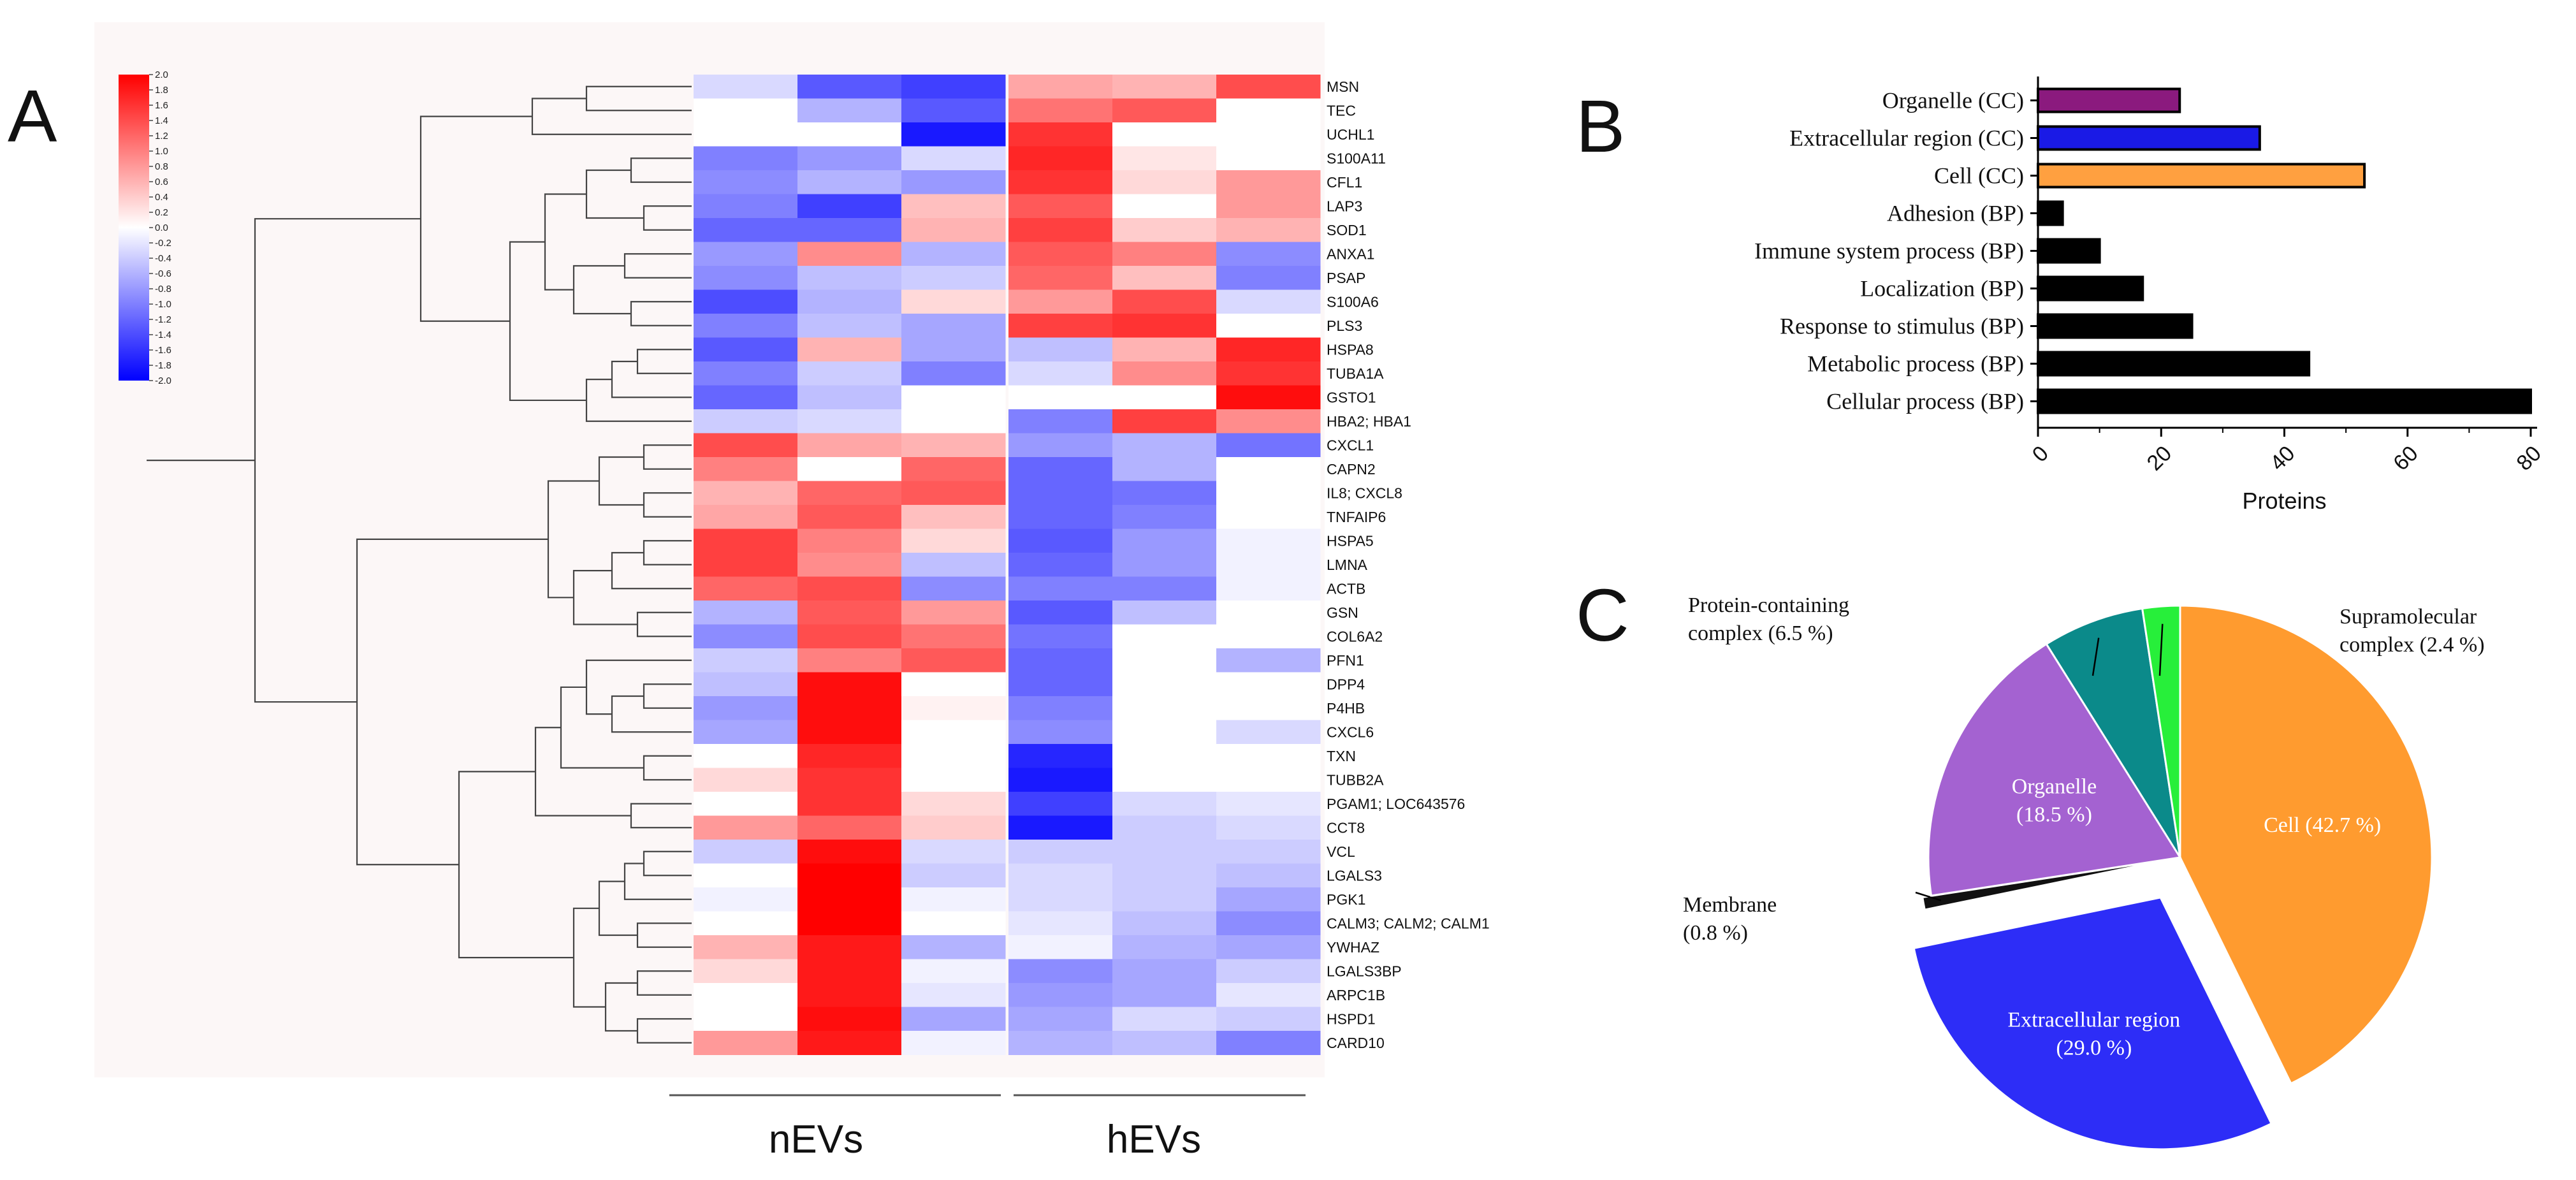 The image size is (2576, 1180). What do you see at coordinates (161, 136) in the screenshot?
I see `colorbar-tick-label: 1.2` at bounding box center [161, 136].